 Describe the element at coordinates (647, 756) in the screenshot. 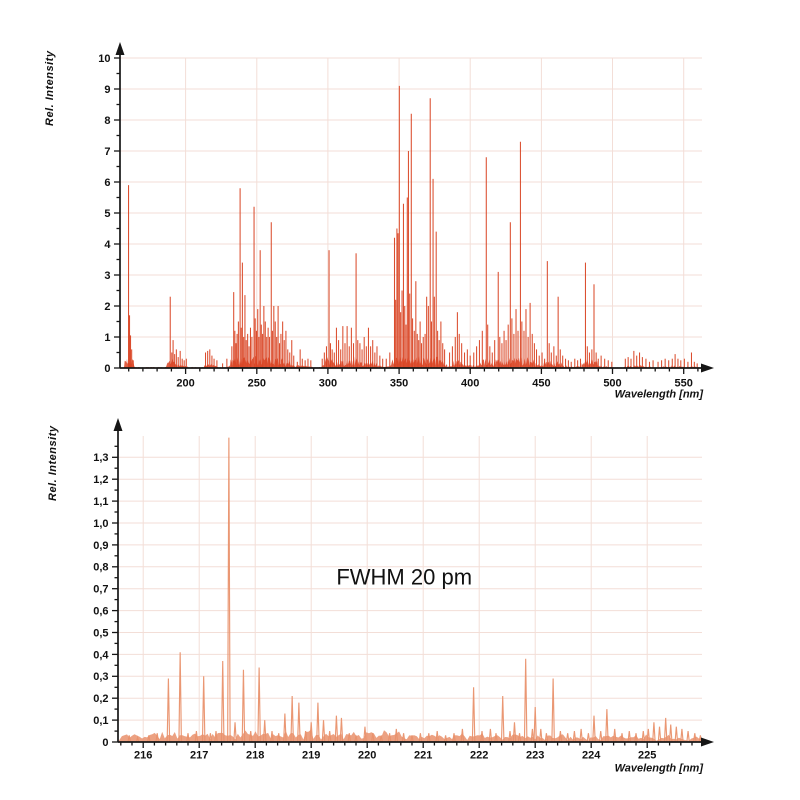

I see `x-tick-label: 225` at that location.